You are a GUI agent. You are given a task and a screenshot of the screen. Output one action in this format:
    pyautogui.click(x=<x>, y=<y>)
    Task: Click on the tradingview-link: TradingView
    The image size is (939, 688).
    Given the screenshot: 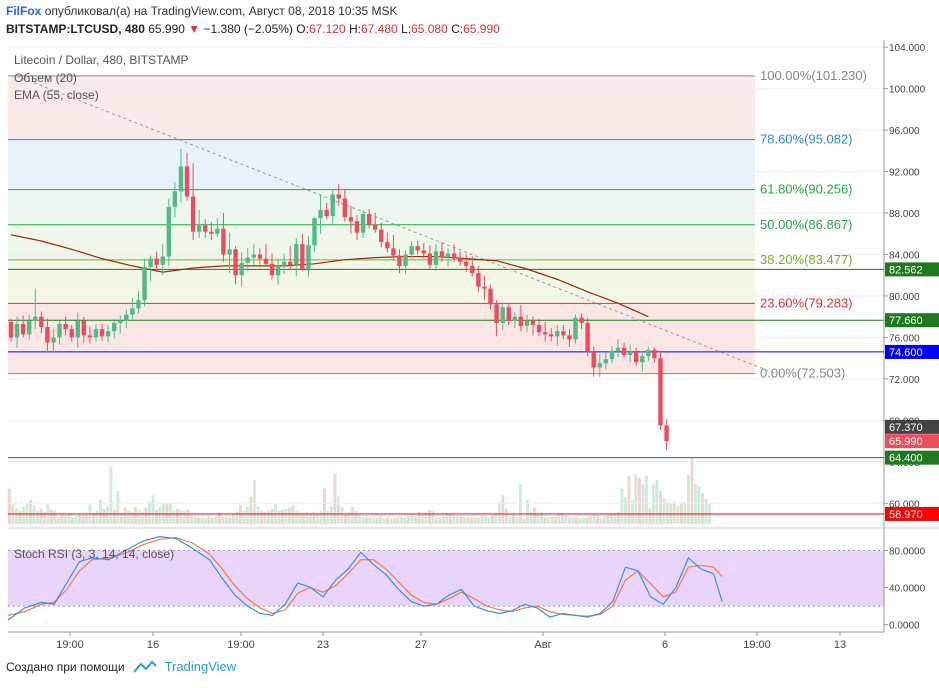 What is the action you would take?
    pyautogui.click(x=200, y=666)
    